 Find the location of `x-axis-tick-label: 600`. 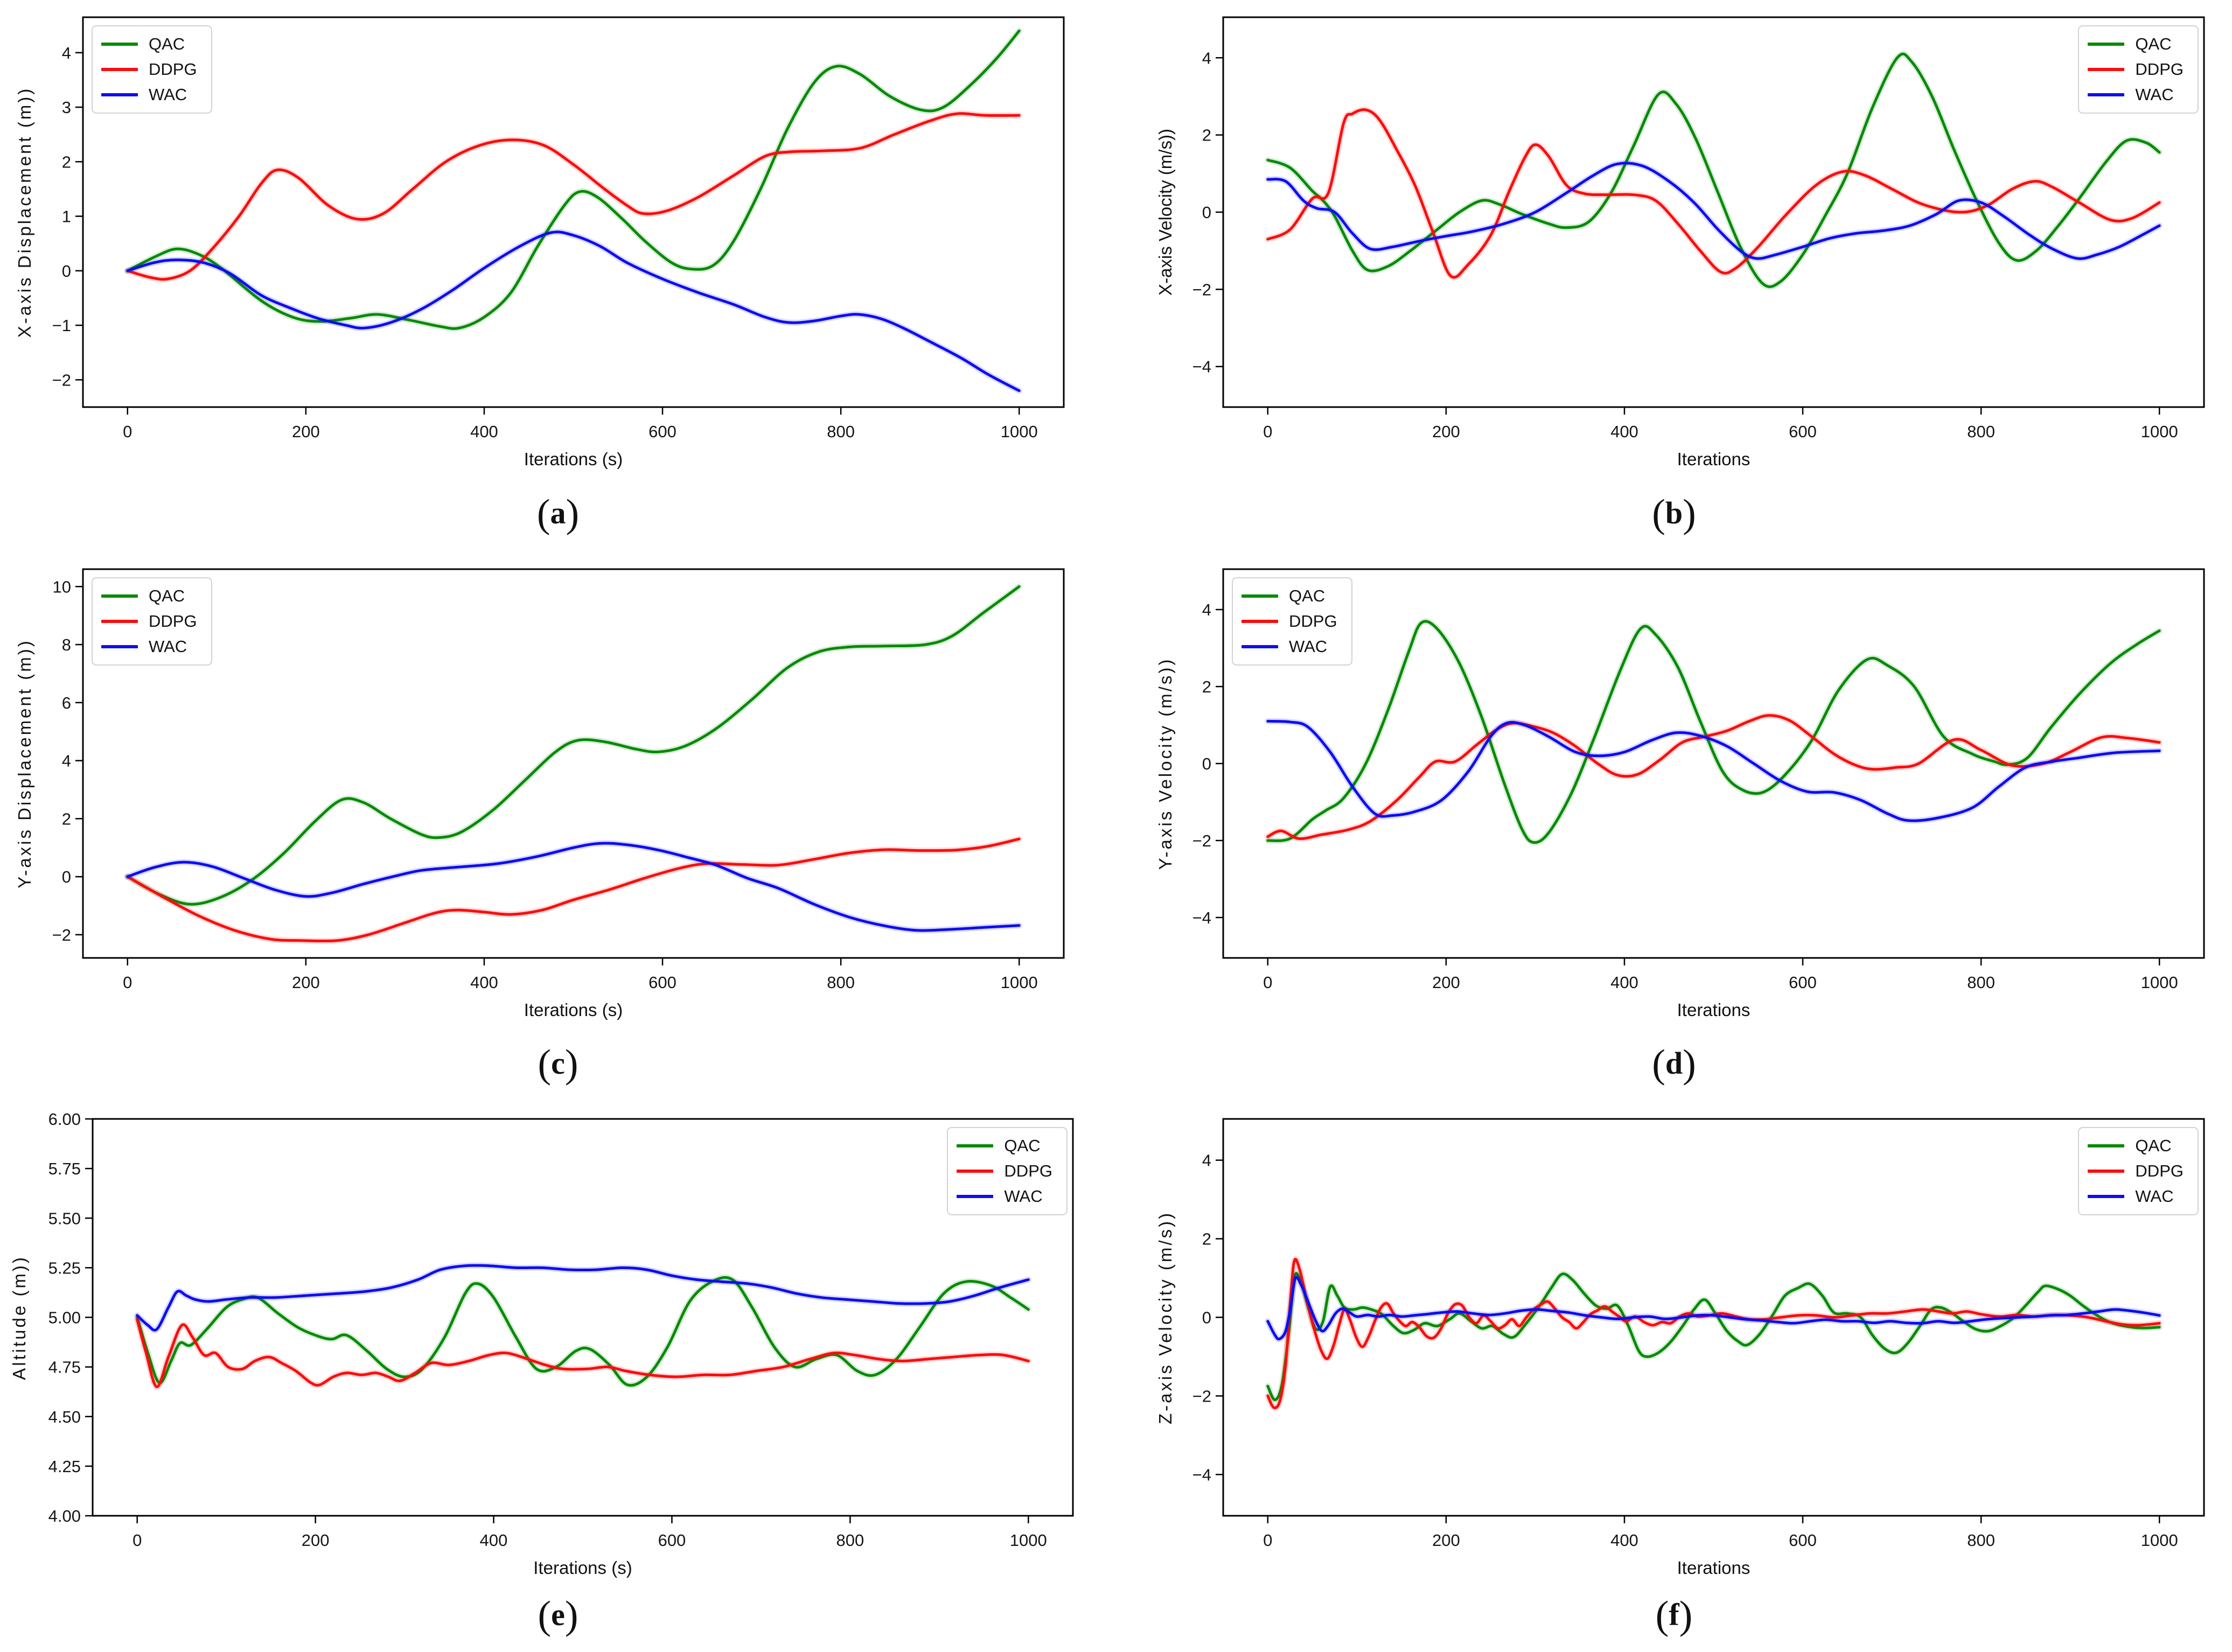

x-axis-tick-label: 600 is located at coordinates (1803, 431).